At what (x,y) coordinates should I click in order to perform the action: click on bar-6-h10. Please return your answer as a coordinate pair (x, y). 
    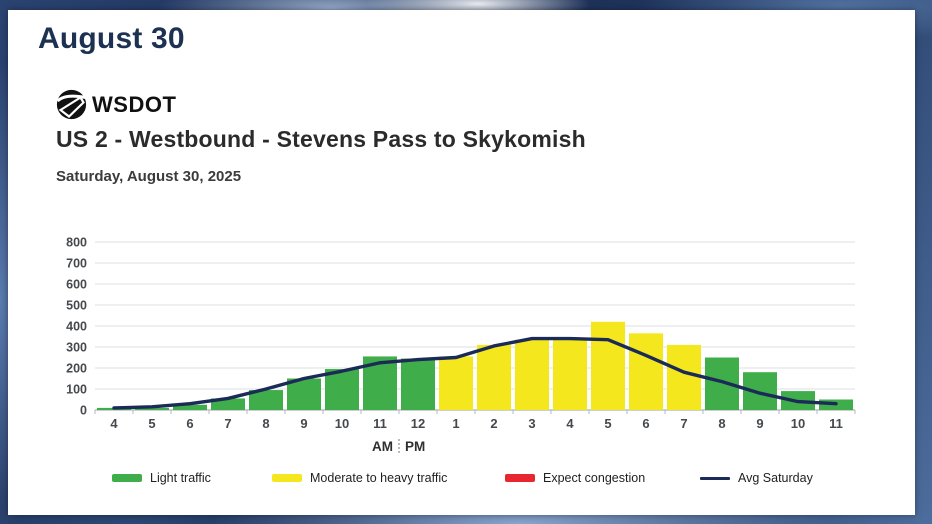
    Looking at the image, I should click on (342, 389).